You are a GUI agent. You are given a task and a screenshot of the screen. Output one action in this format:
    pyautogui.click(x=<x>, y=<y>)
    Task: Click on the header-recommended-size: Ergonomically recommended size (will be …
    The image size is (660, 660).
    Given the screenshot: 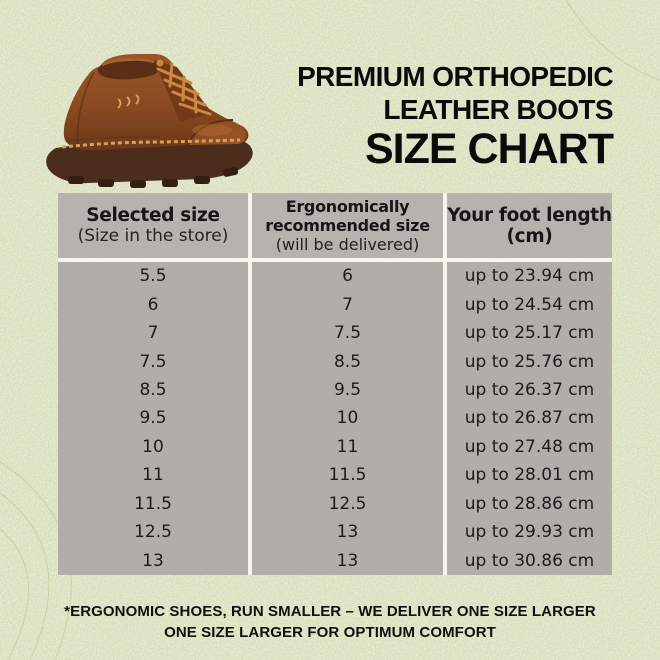 What is the action you would take?
    pyautogui.click(x=347, y=225)
    